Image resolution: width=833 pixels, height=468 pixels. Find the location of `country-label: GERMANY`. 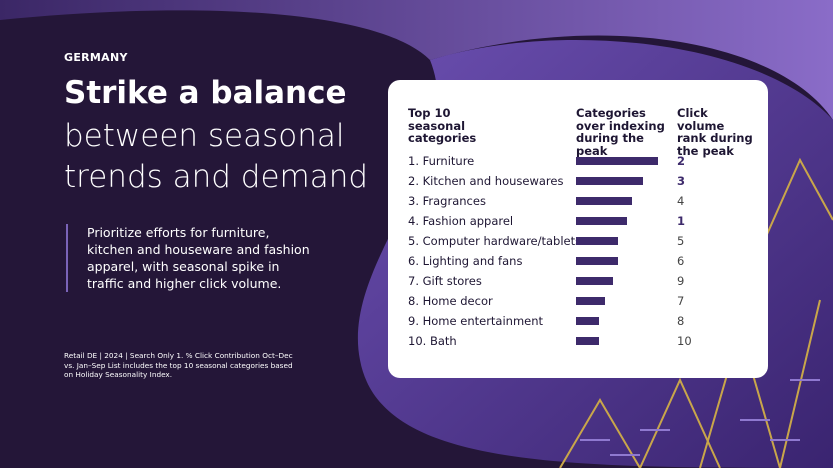

country-label: GERMANY is located at coordinates (96, 57).